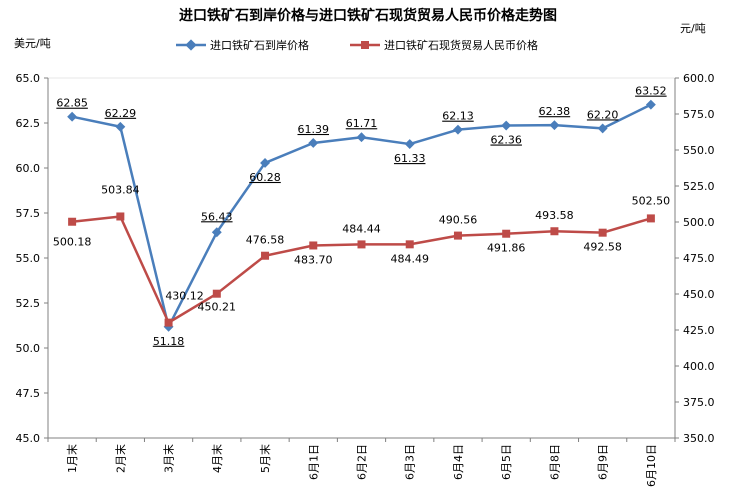 The image size is (736, 498). What do you see at coordinates (461, 45) in the screenshot?
I see `legend-label-series-2: 进口铁矿石现货贸易人民币价格` at bounding box center [461, 45].